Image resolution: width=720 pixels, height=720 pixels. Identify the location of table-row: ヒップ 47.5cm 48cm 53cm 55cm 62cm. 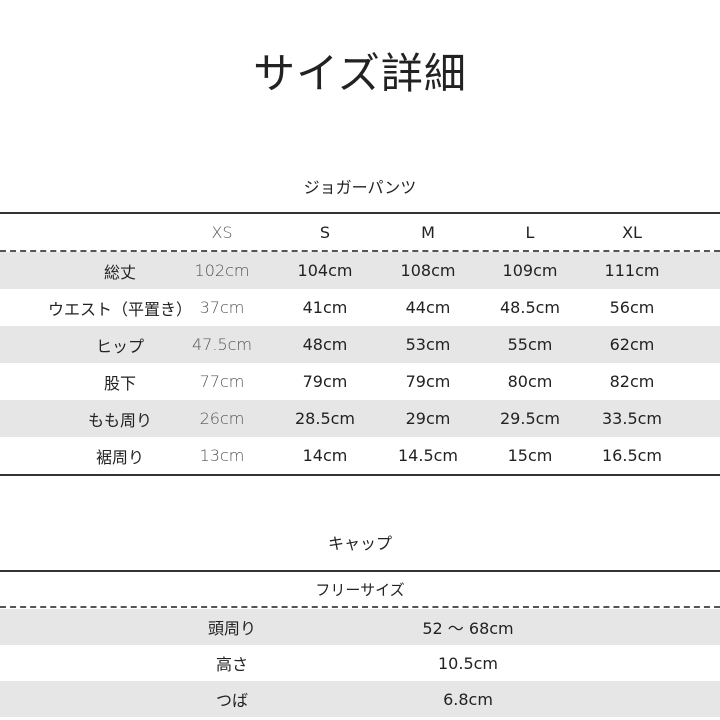
(360, 344).